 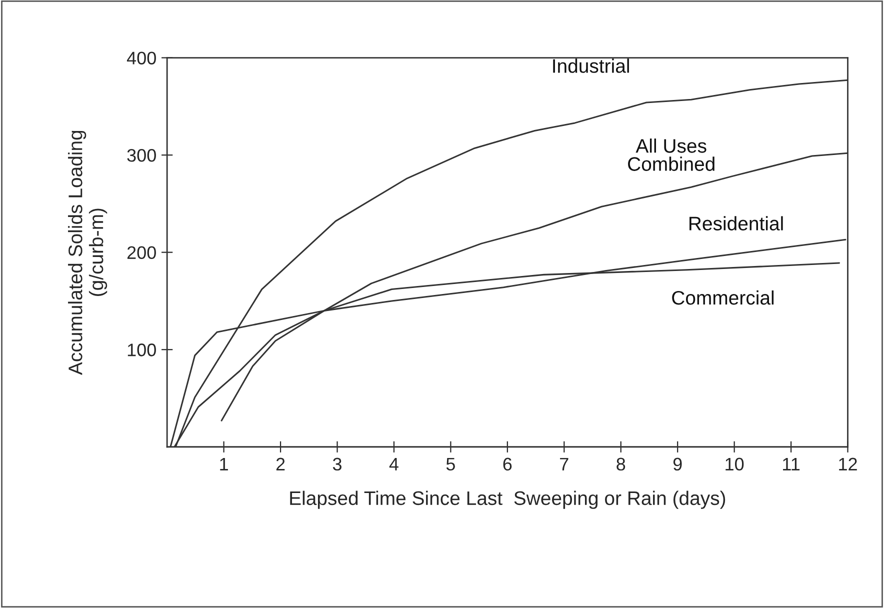 I want to click on x-tick-label: 9, so click(x=677, y=464).